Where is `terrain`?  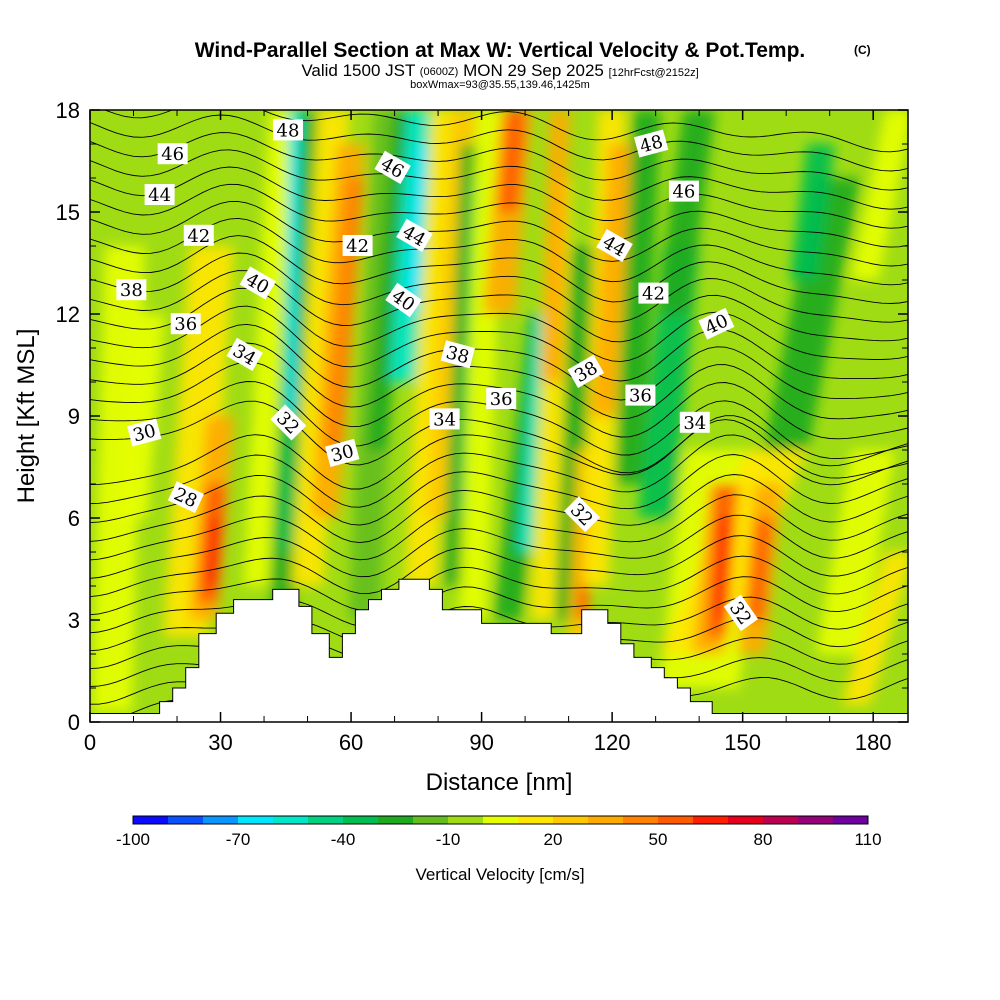
terrain is located at coordinates (499, 650).